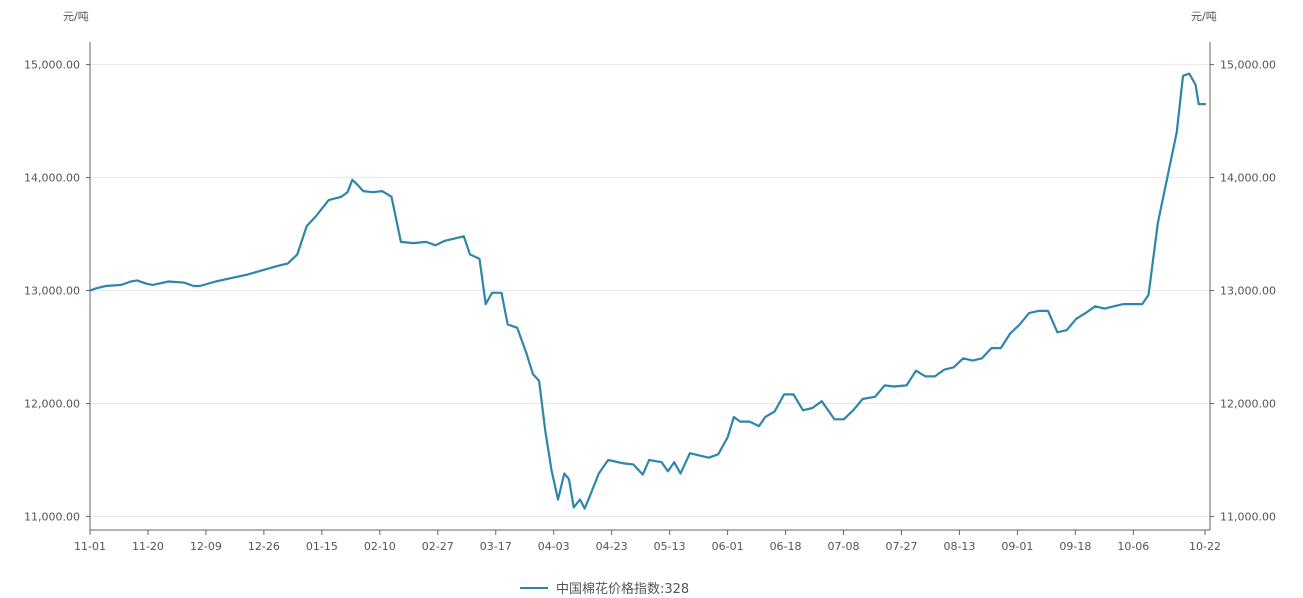 The image size is (1303, 598). Describe the element at coordinates (902, 546) in the screenshot. I see `x-tick-label: 07-27` at that location.